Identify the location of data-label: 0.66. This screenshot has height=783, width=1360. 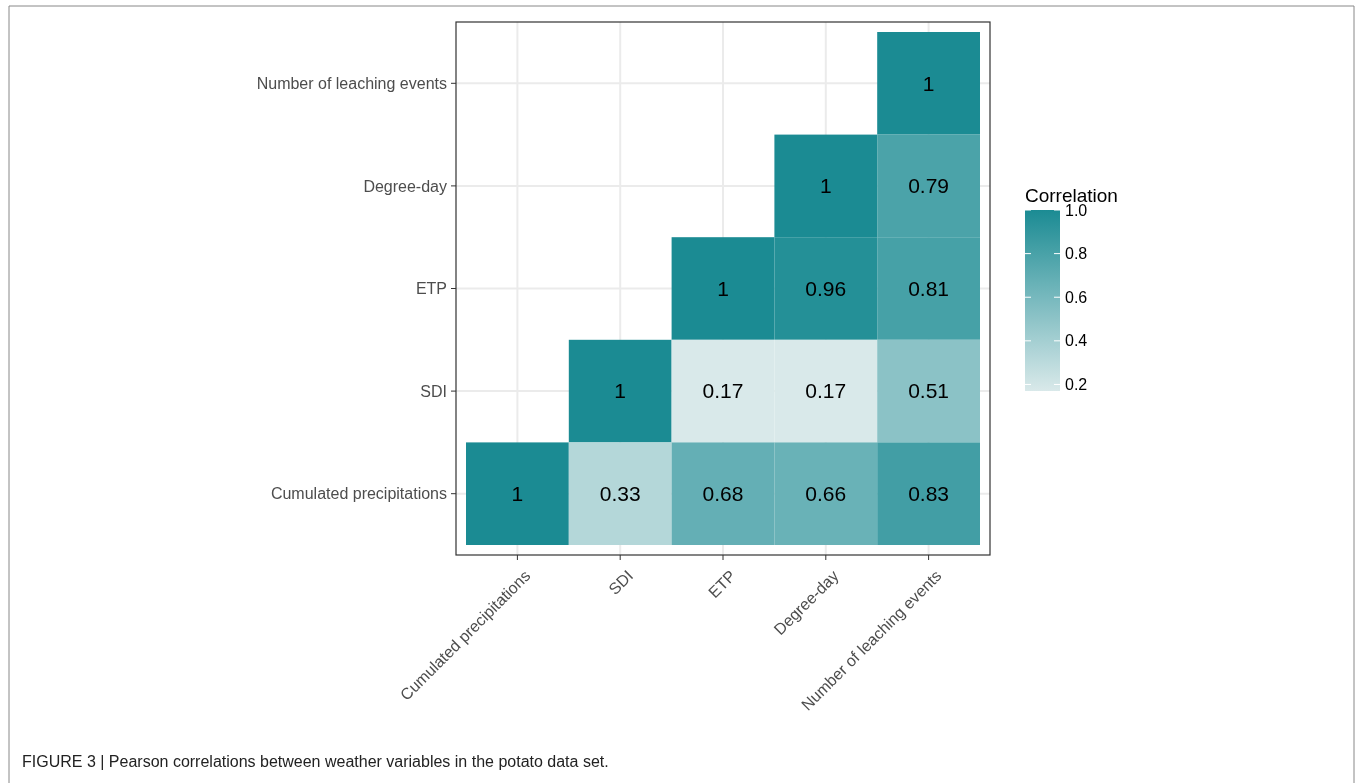
(826, 494).